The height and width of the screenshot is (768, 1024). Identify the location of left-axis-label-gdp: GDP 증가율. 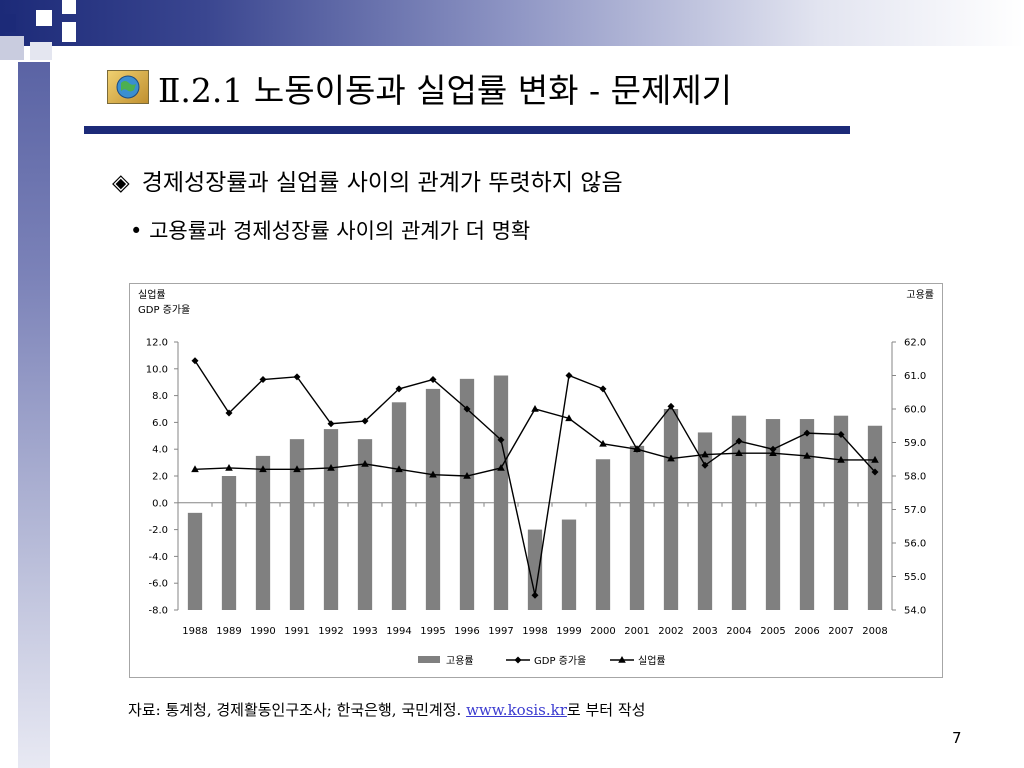
(164, 310).